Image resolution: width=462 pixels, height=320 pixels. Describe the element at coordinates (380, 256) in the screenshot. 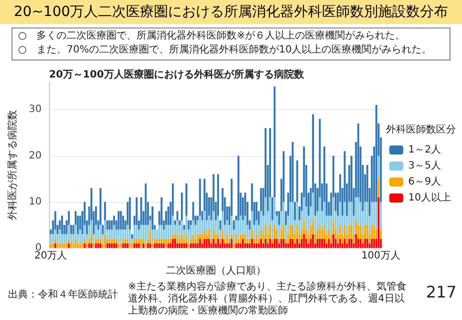

I see `x-tick-label: 100万人` at that location.